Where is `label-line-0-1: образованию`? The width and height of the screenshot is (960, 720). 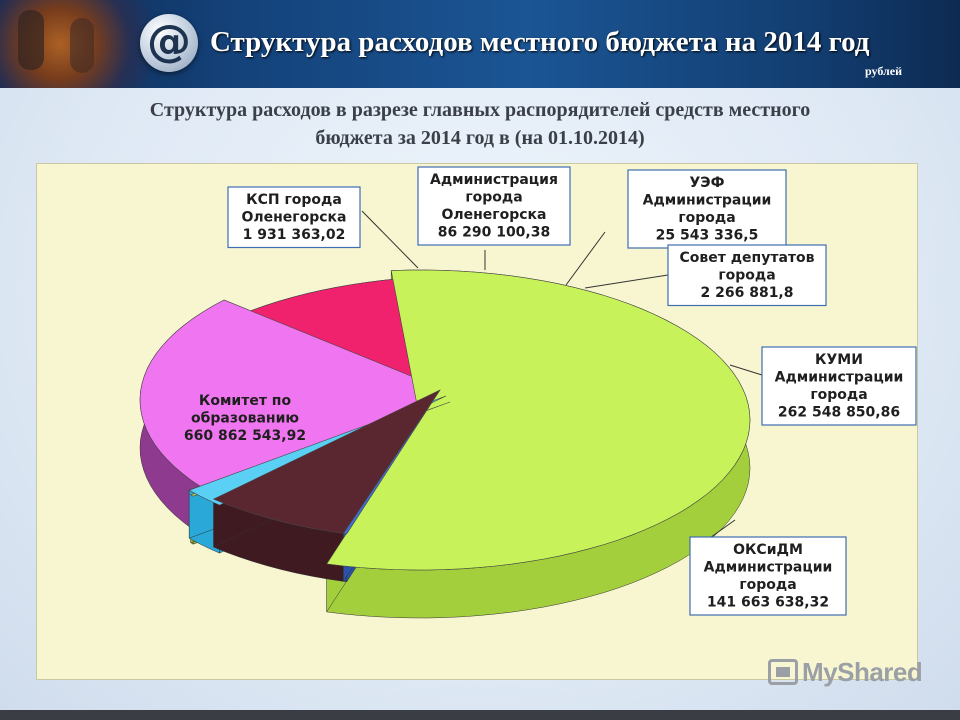 label-line-0-1: образованию is located at coordinates (245, 419).